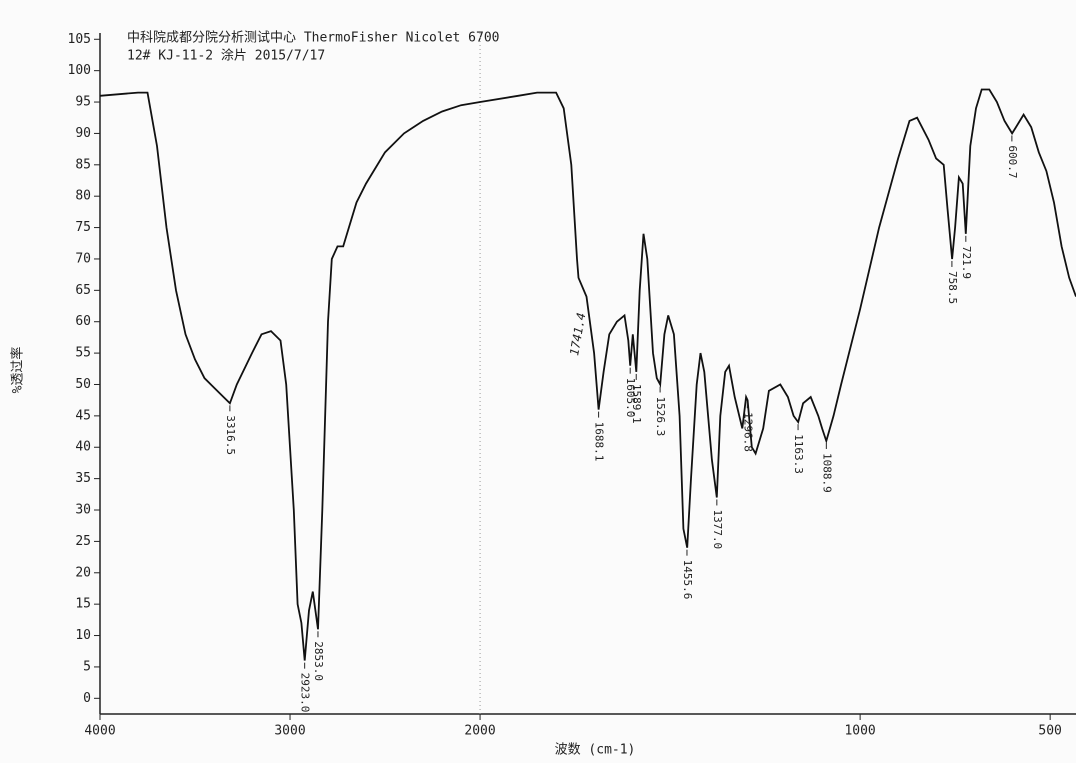 This screenshot has width=1076, height=763. What do you see at coordinates (83, 510) in the screenshot?
I see `y-tick-label: 30` at bounding box center [83, 510].